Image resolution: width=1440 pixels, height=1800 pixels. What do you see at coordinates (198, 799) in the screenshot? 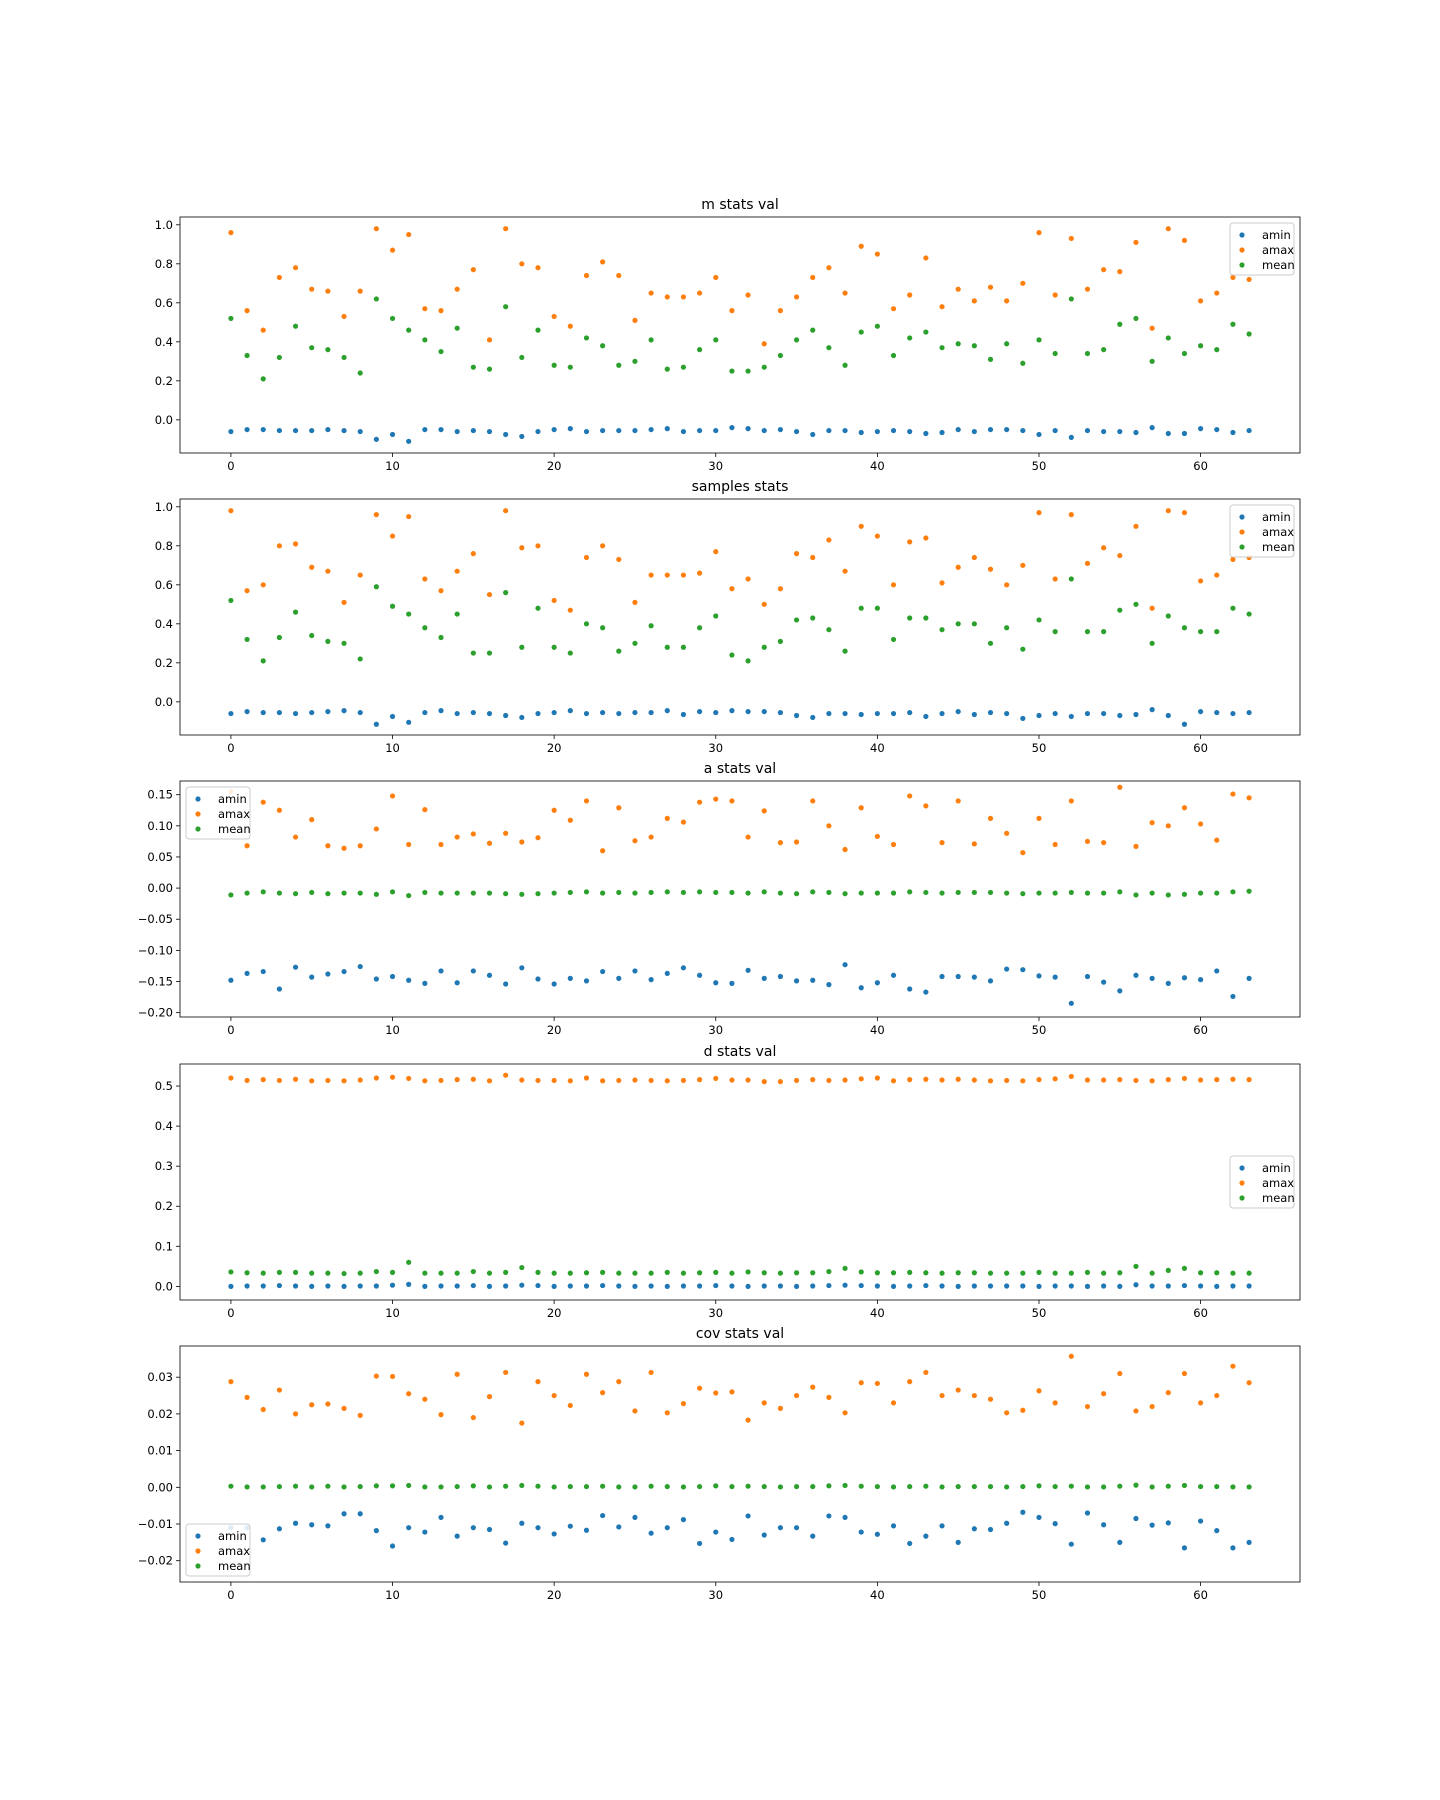
I see `legend-marker-amin` at bounding box center [198, 799].